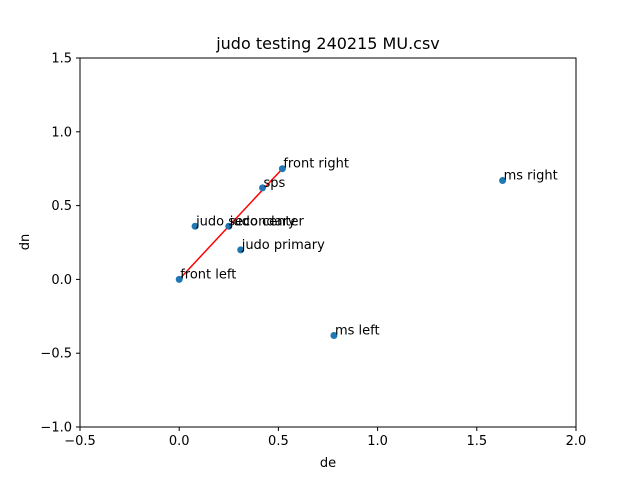  Describe the element at coordinates (377, 441) in the screenshot. I see `x-tick-label: 1.0` at that location.